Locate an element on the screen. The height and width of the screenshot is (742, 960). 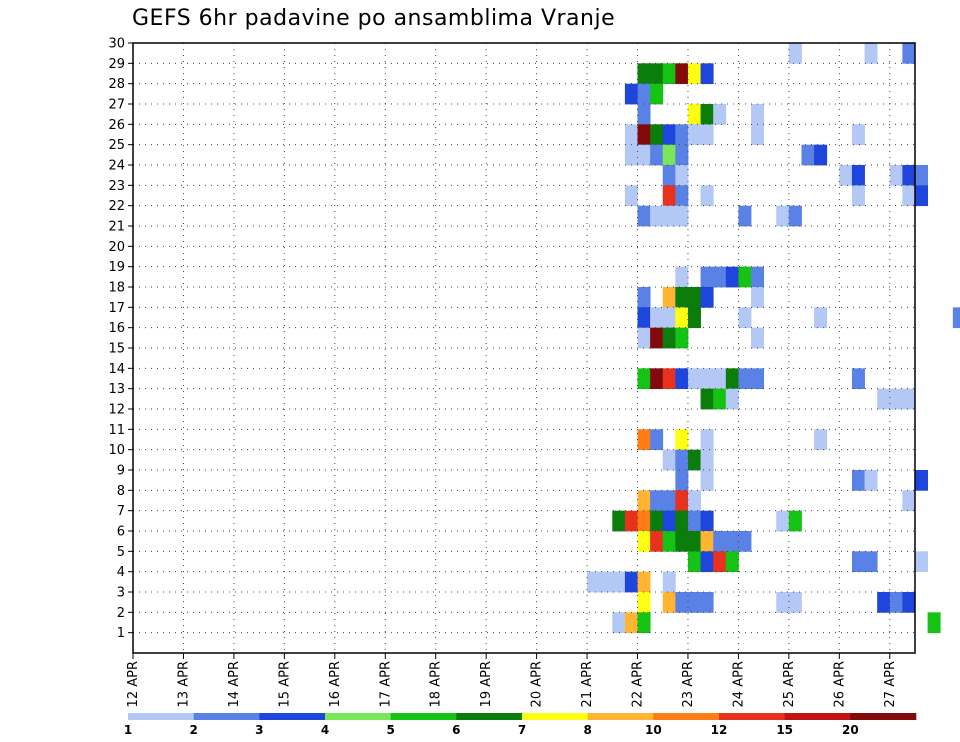
legend-label: 6 is located at coordinates (456, 730).